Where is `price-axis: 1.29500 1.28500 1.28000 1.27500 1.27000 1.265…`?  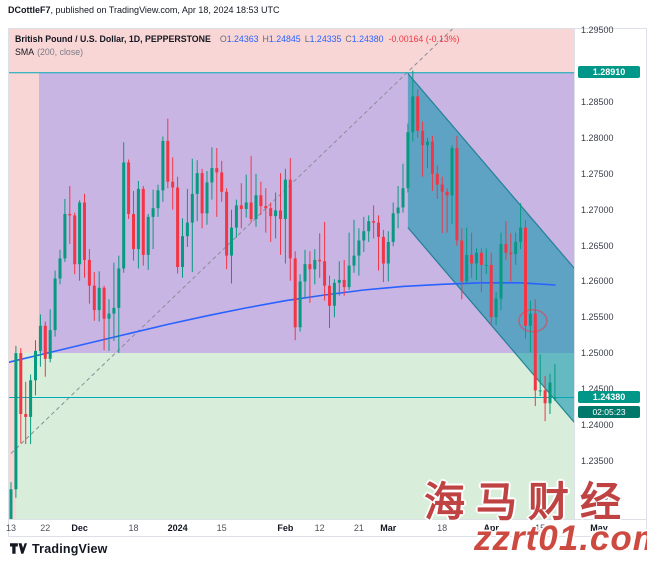 price-axis: 1.29500 1.28500 1.28000 1.27500 1.27000 1.265… is located at coordinates (610, 272).